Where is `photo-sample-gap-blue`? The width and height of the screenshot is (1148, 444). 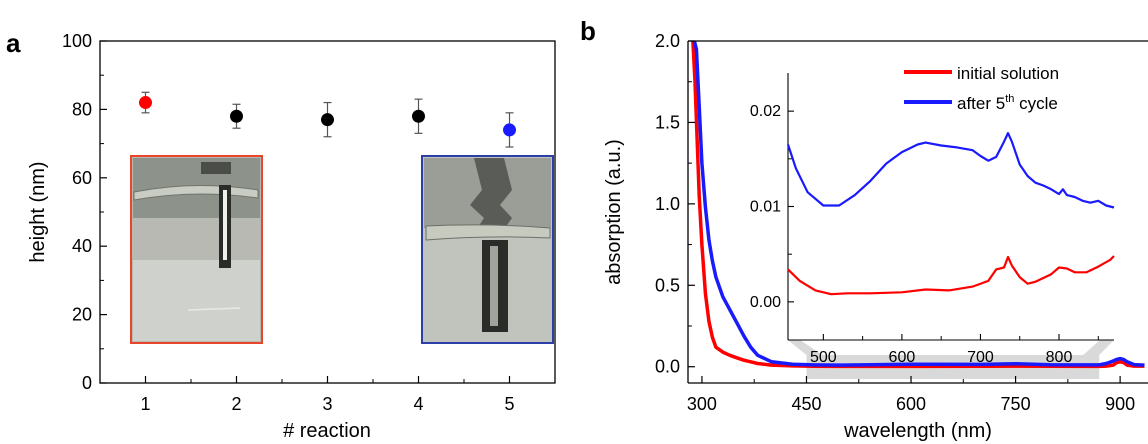
photo-sample-gap-blue is located at coordinates (494, 286).